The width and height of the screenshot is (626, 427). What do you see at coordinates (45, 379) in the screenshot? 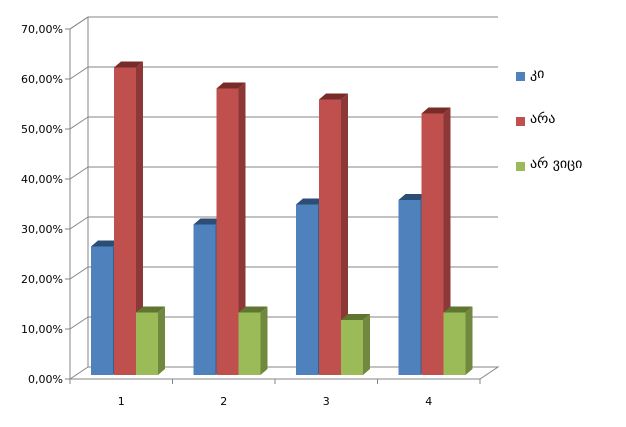
I see `y-tick-label: 0,00%` at bounding box center [45, 379].